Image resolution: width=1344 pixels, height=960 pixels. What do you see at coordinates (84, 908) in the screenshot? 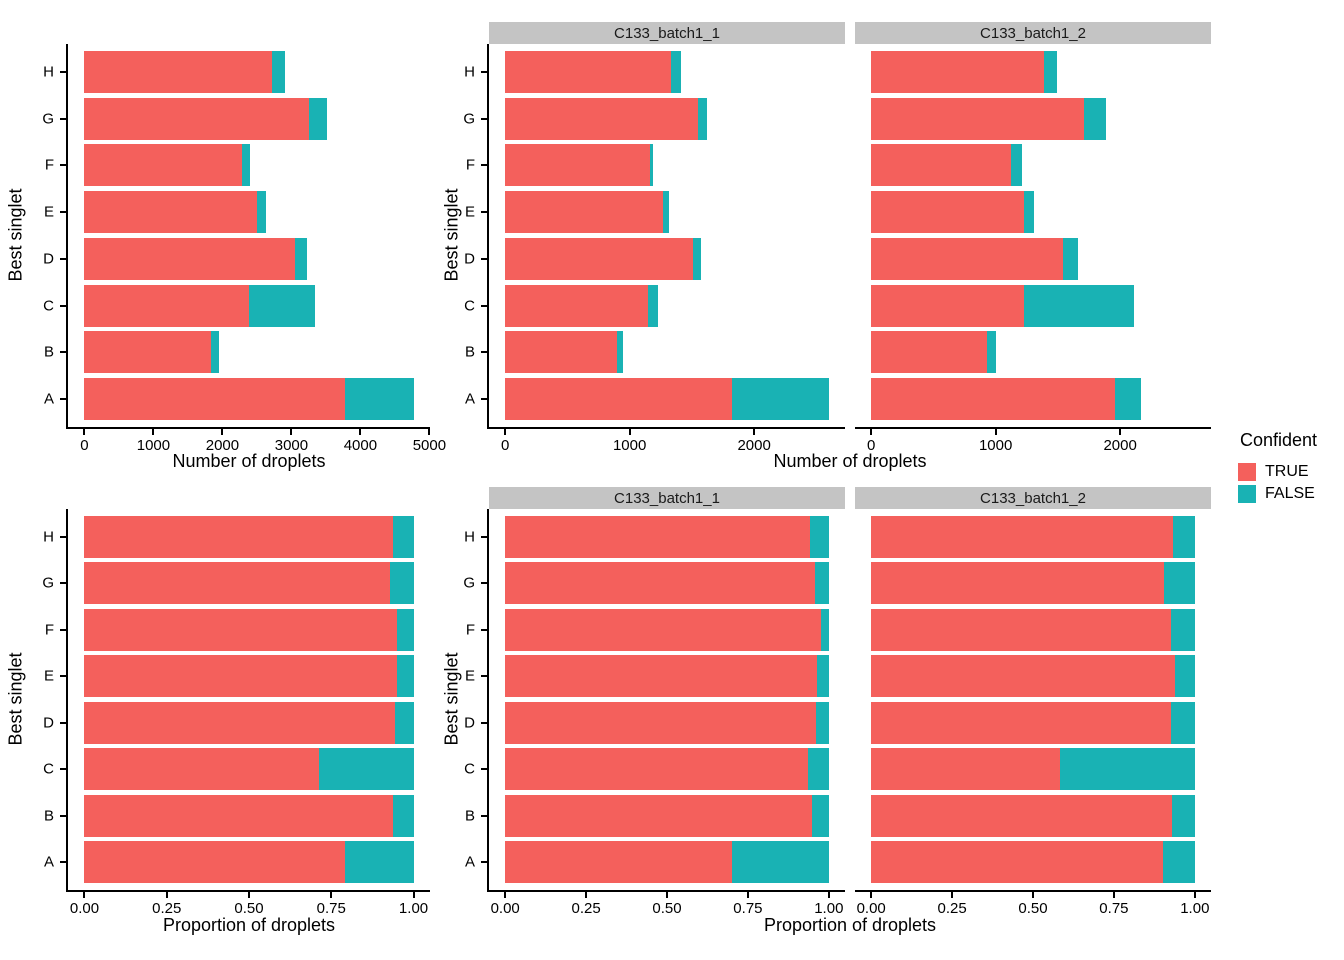
I see `x-tick-label: 0.00` at bounding box center [84, 908].